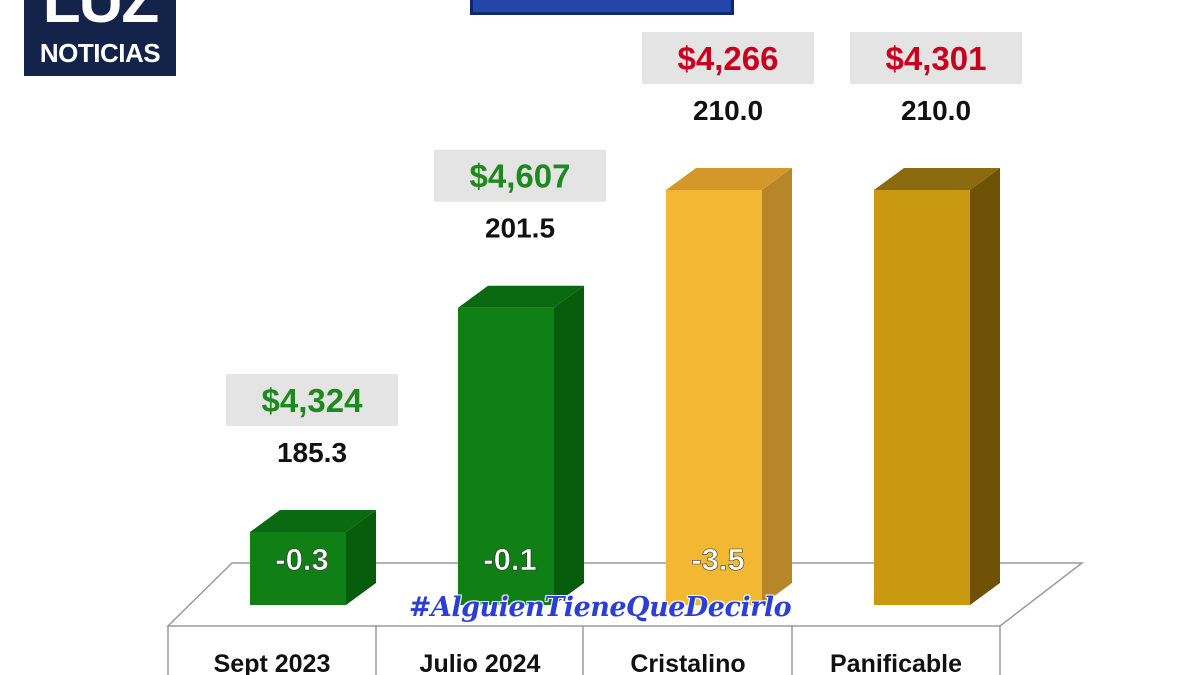 This screenshot has width=1200, height=675. What do you see at coordinates (509, 559) in the screenshot?
I see `change-label: -0.1` at bounding box center [509, 559].